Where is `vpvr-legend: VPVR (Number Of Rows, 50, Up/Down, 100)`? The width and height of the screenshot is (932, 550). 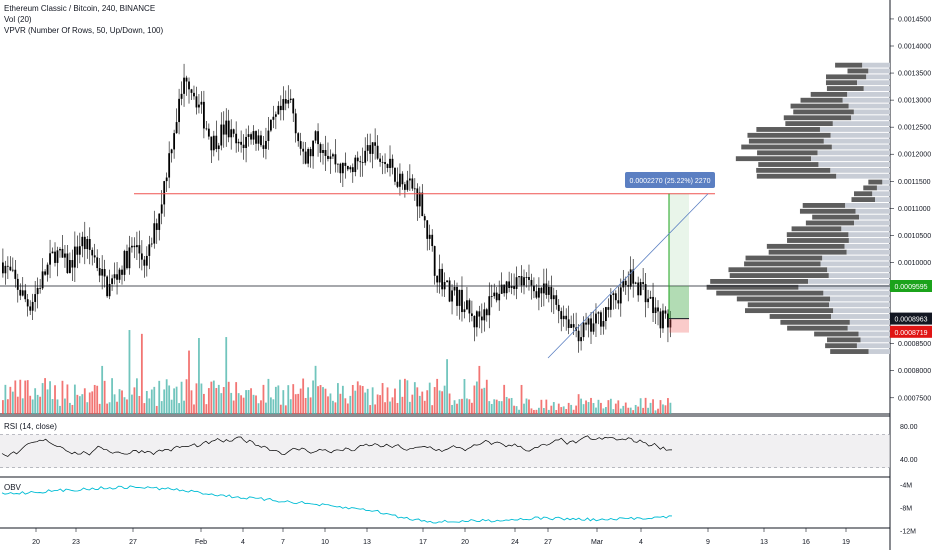
vpvr-legend: VPVR (Number Of Rows, 50, Up/Down, 100) is located at coordinates (84, 30).